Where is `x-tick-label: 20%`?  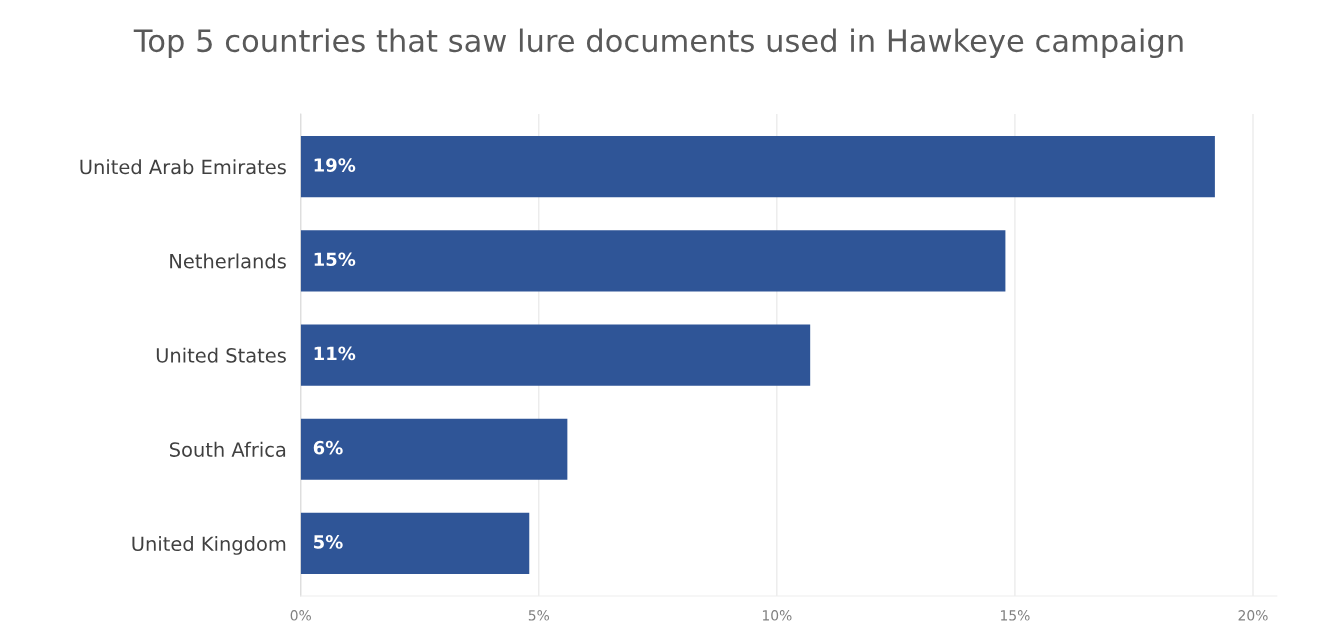
x-tick-label: 20% is located at coordinates (1253, 615).